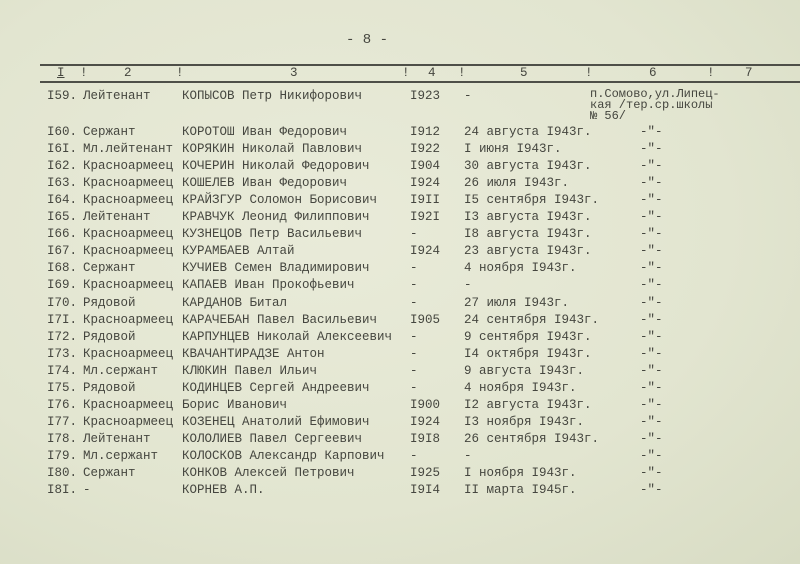 The image size is (800, 564). I want to click on row-year: I900, so click(425, 404).